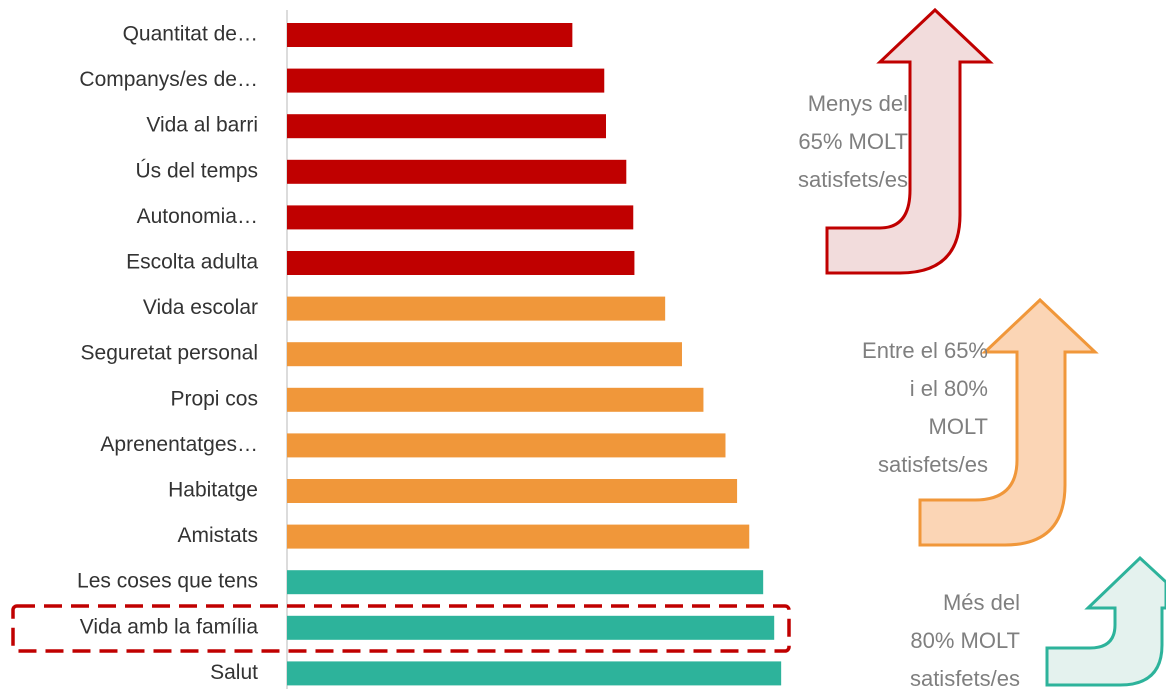 Image resolution: width=1166 pixels, height=689 pixels. What do you see at coordinates (858, 103) in the screenshot?
I see `annotation: Menys del` at bounding box center [858, 103].